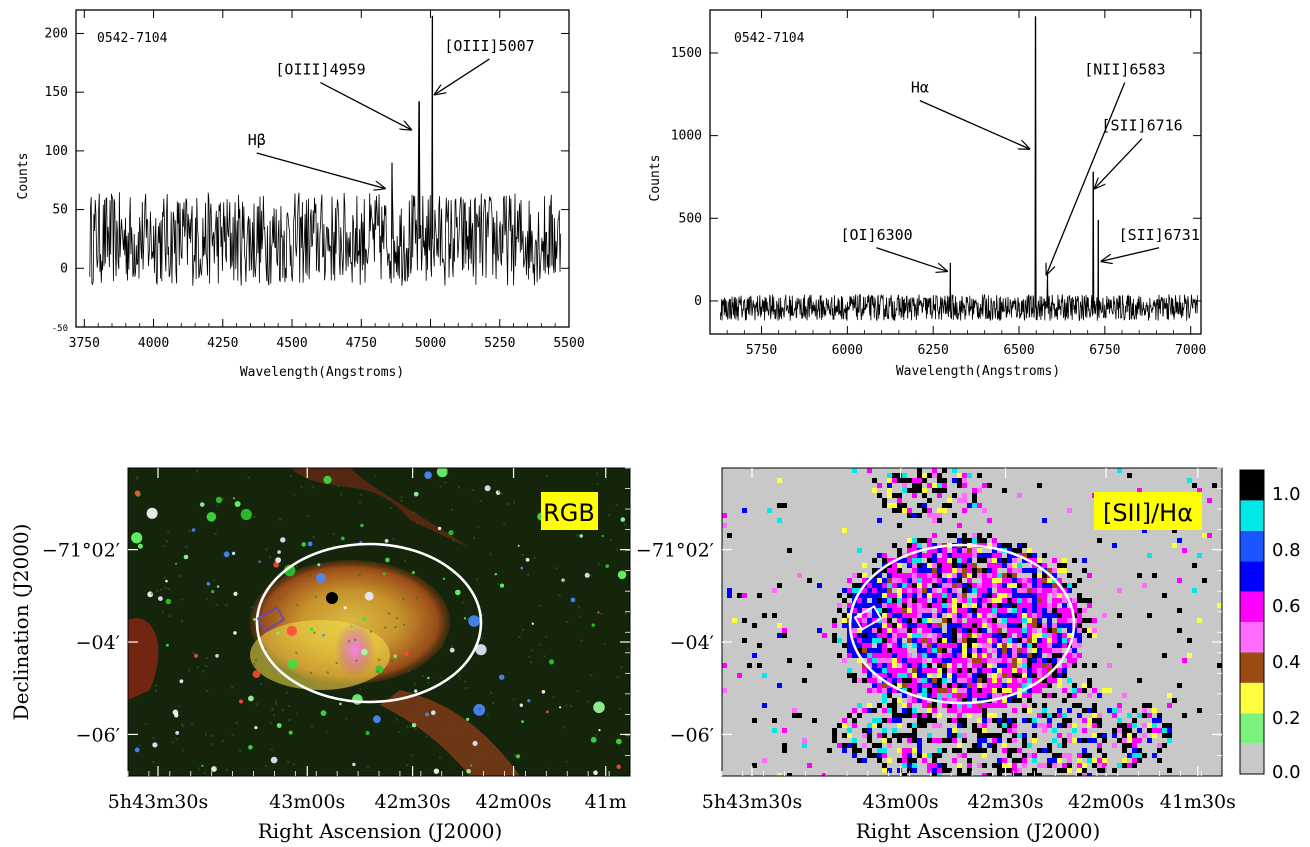  What do you see at coordinates (1252, 515) in the screenshot?
I see `colorbar-segment` at bounding box center [1252, 515].